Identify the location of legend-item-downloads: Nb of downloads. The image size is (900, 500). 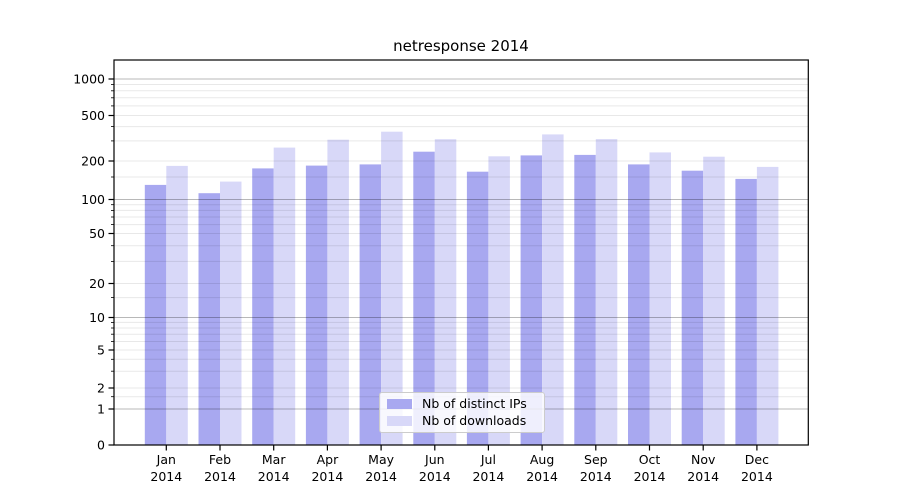
(465, 420).